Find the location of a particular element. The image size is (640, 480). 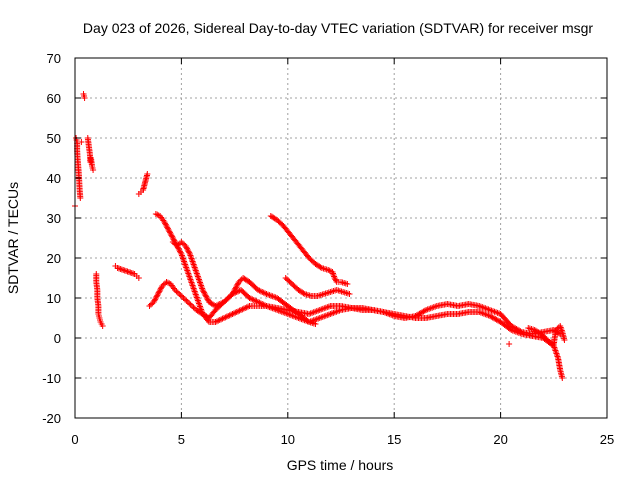

y-tick-label: 30 is located at coordinates (54, 218).